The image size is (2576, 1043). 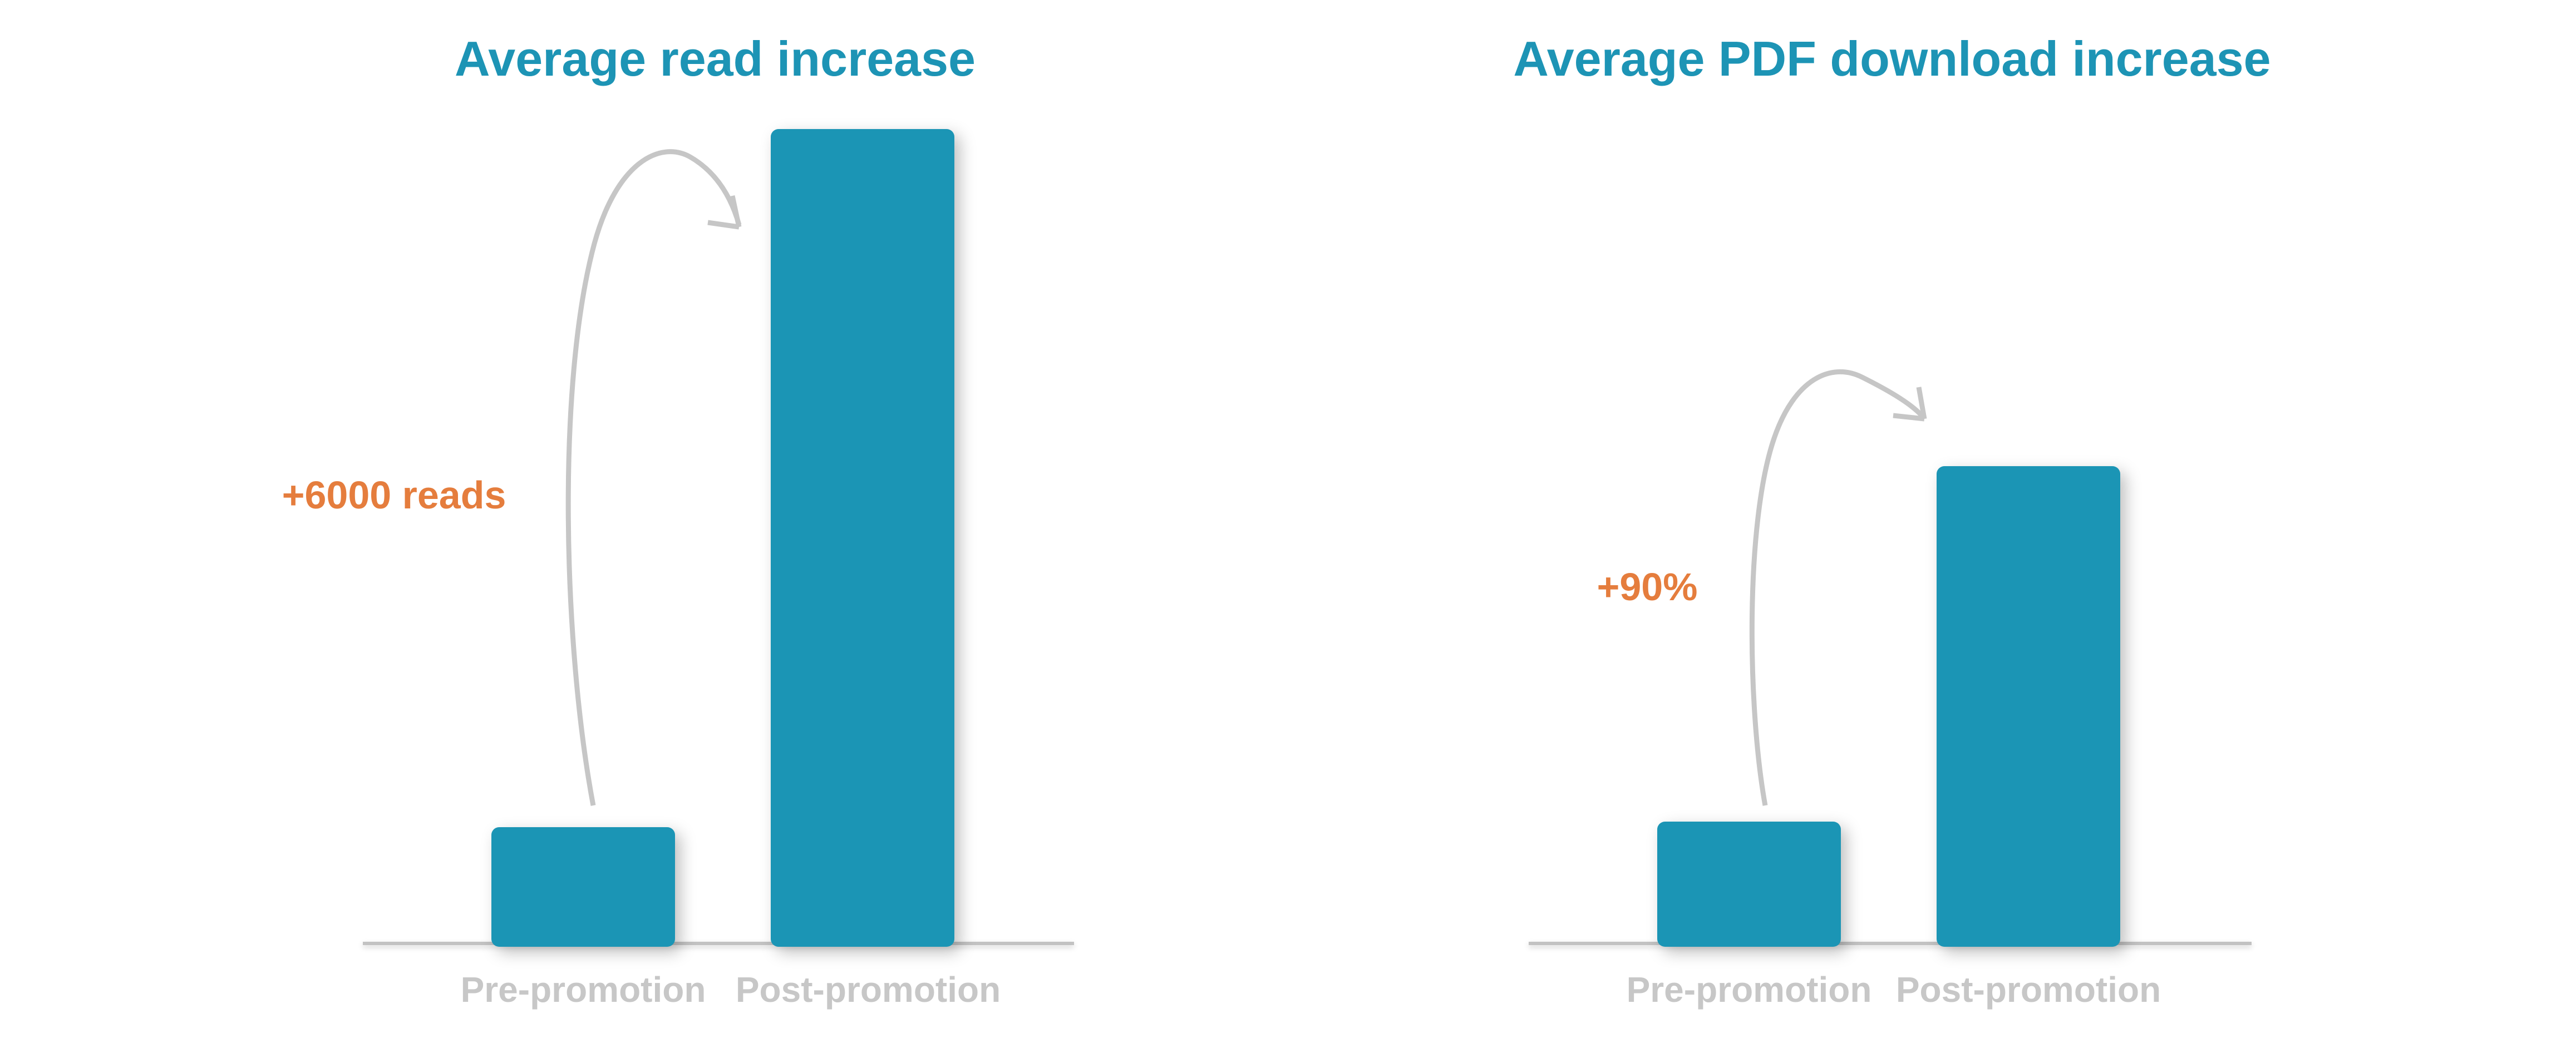 I want to click on pdf-increase-arrowhead-barb-left, so click(x=1909, y=417).